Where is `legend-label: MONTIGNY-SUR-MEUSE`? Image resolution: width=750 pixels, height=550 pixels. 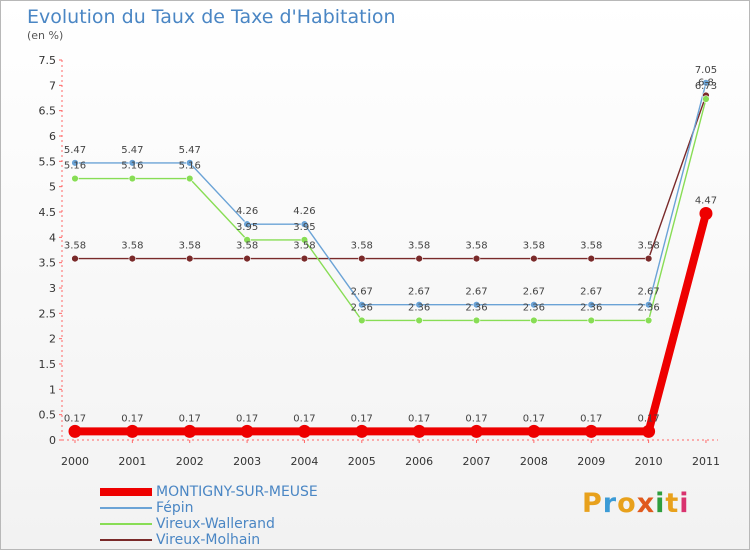 legend-label: MONTIGNY-SUR-MEUSE is located at coordinates (237, 492).